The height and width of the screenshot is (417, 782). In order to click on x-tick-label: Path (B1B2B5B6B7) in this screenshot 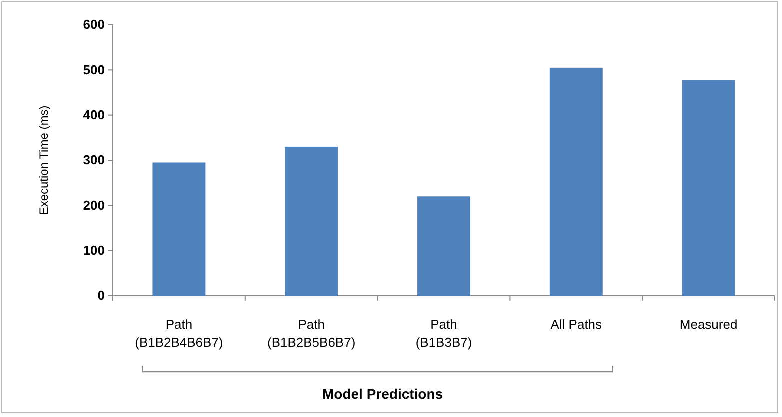, I will do `click(312, 333)`.